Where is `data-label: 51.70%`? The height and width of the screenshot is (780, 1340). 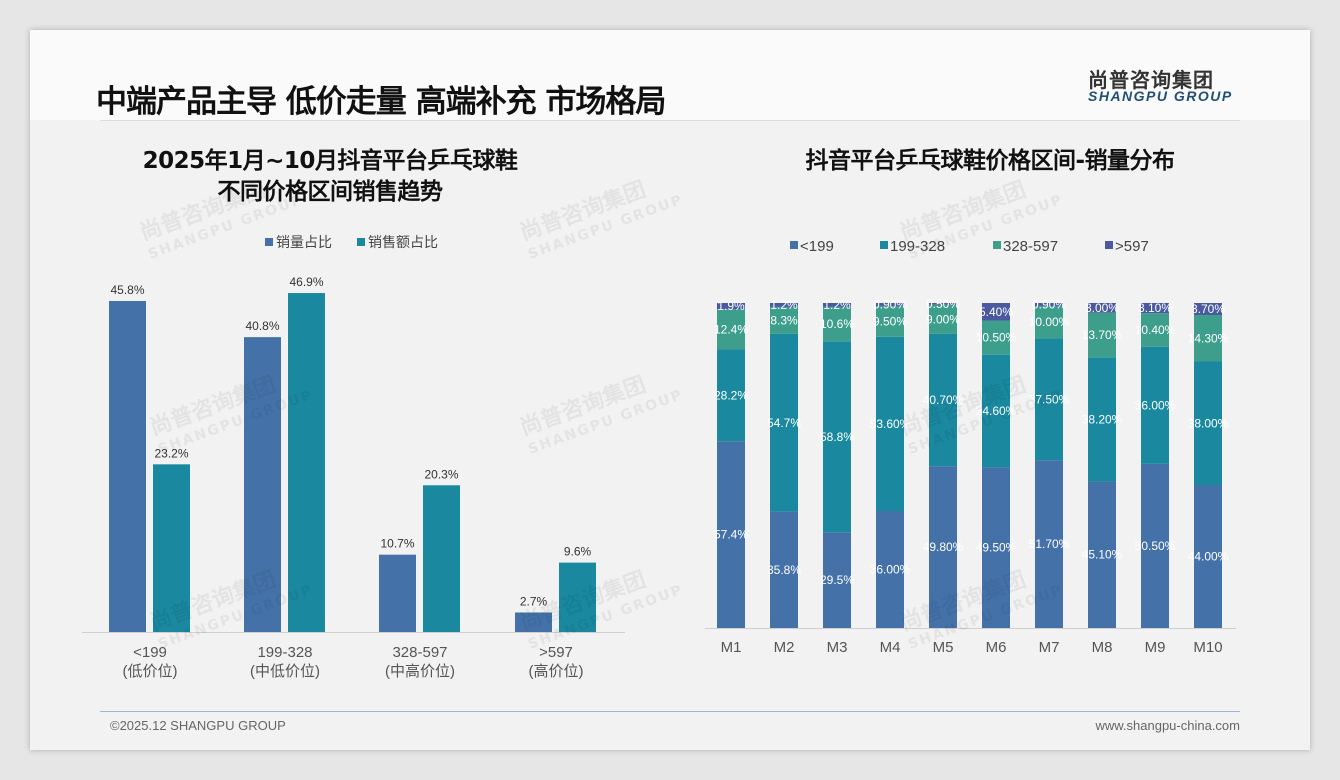 data-label: 51.70% is located at coordinates (1049, 544).